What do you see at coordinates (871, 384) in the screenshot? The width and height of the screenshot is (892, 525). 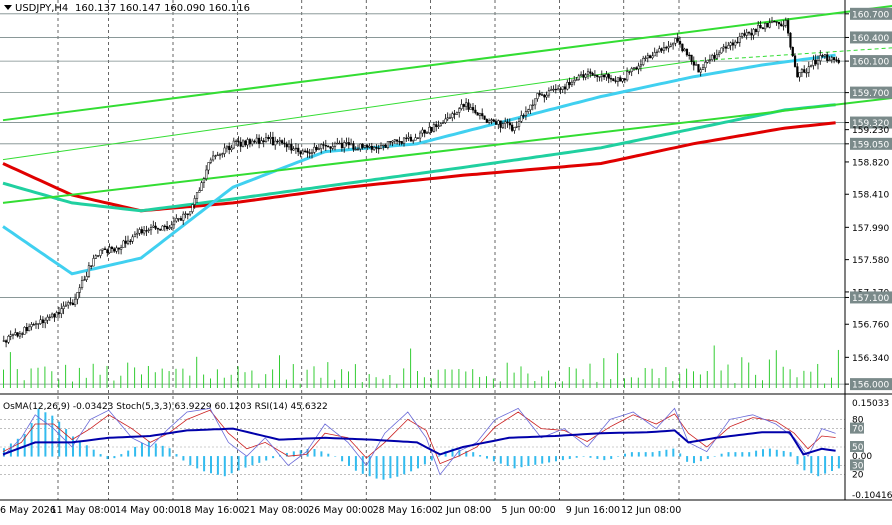 I see `price-label-box` at bounding box center [871, 384].